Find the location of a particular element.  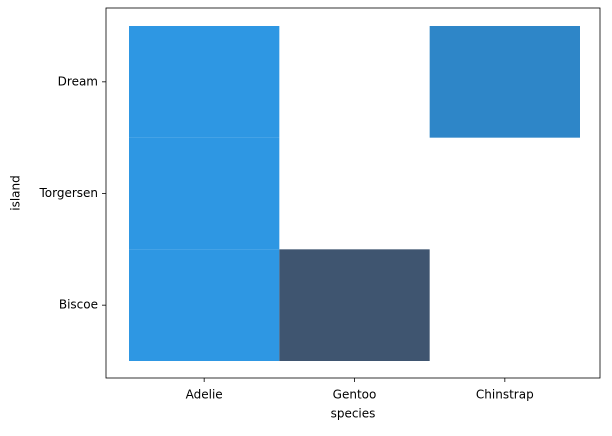

x-tick-label: Chinstrap is located at coordinates (505, 395).